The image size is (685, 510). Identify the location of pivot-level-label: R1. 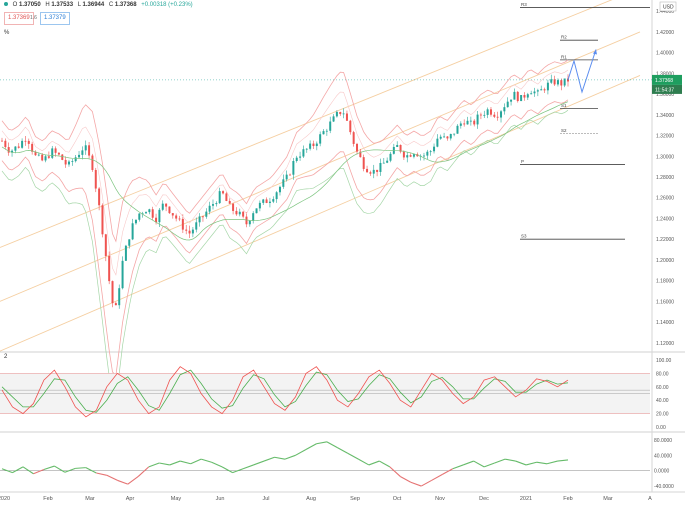
(564, 56).